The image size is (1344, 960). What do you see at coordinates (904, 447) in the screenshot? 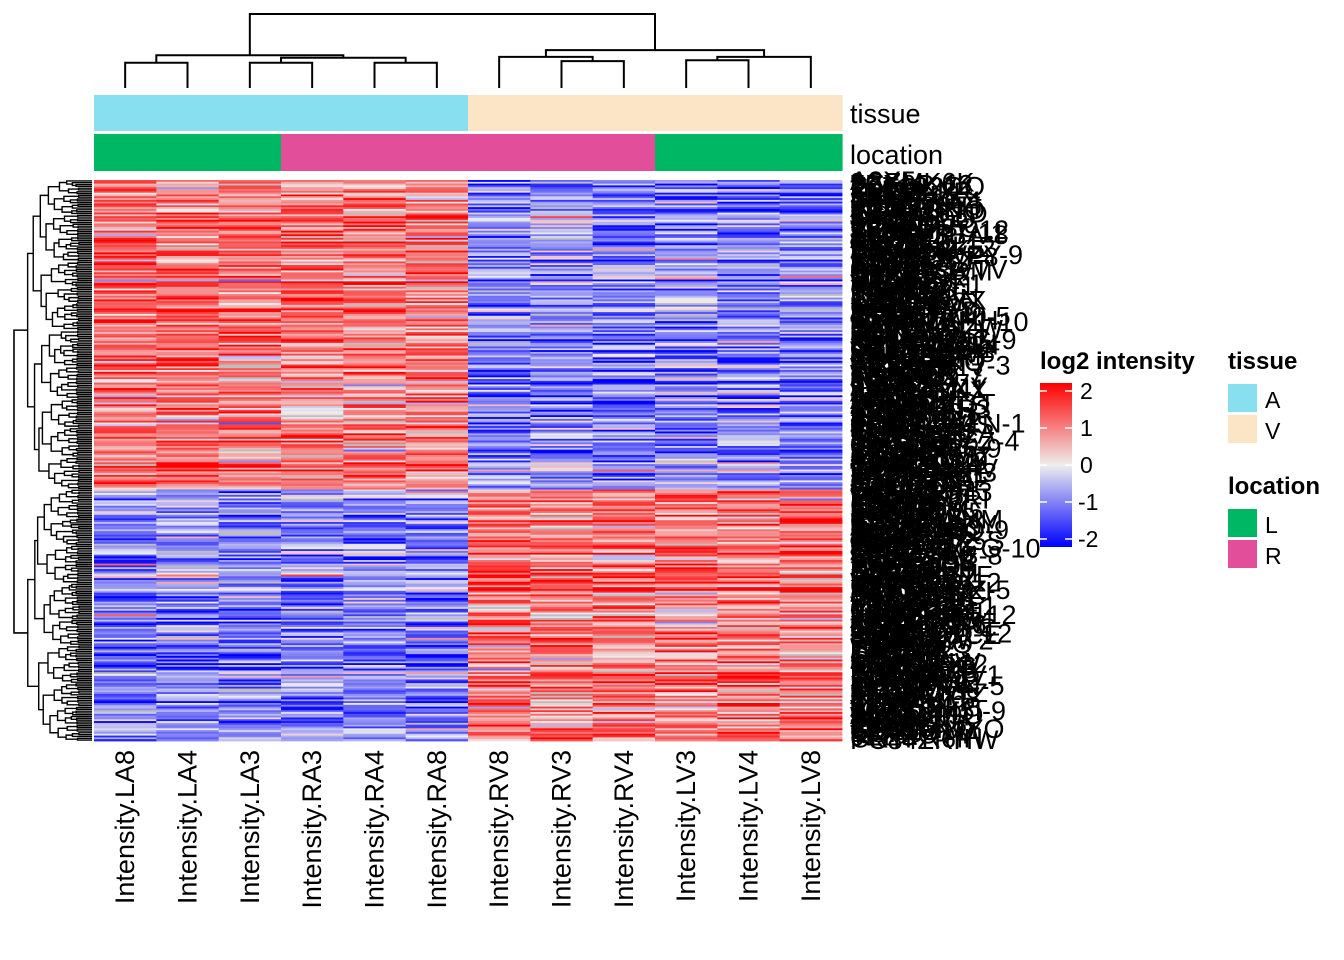
I see `row-label: GX16-10` at bounding box center [904, 447].